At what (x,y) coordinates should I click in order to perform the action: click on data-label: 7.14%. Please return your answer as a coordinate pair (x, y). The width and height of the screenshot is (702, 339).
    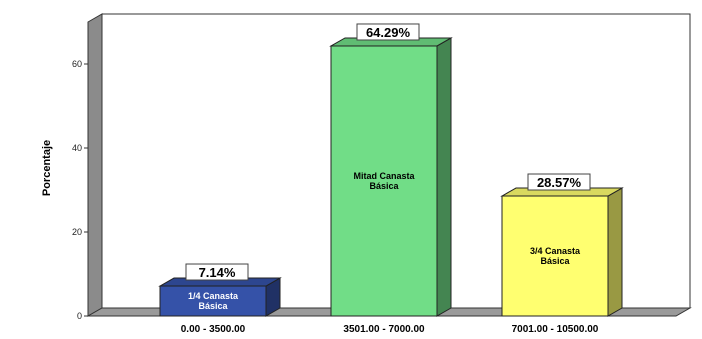
    Looking at the image, I should click on (217, 272).